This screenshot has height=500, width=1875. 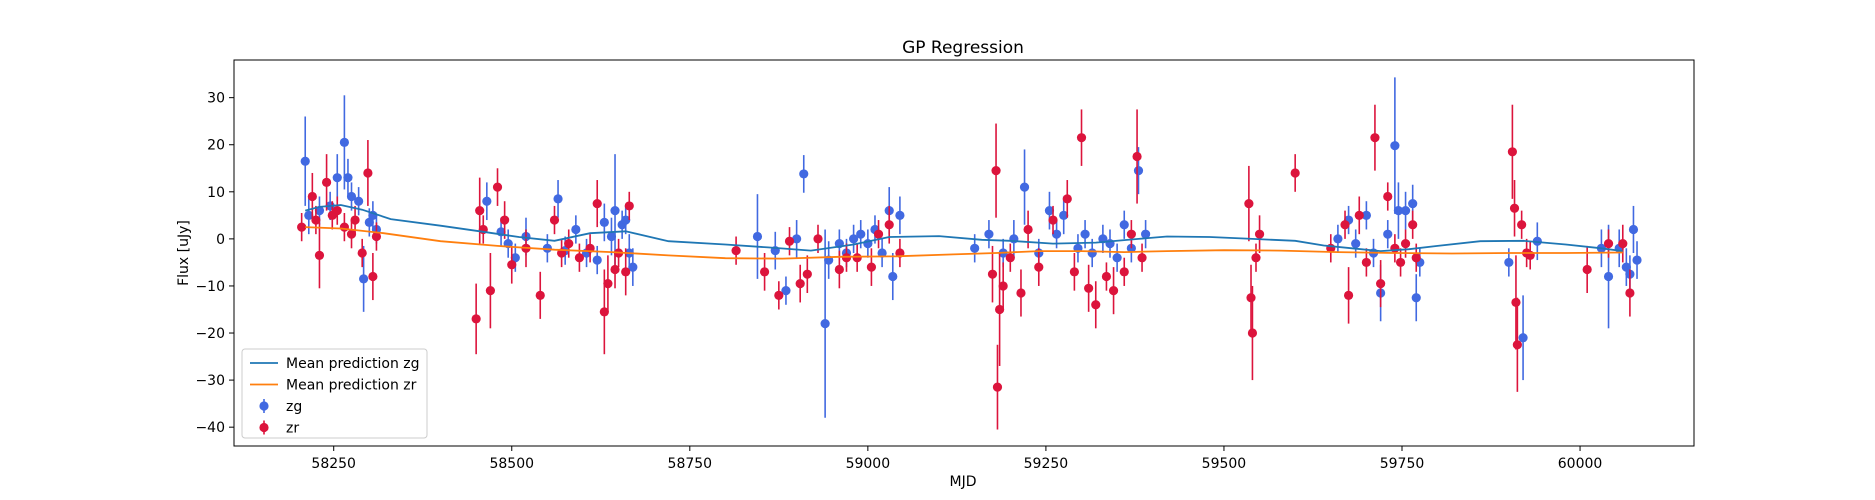 I want to click on x-tick-label: 58750, so click(x=690, y=464).